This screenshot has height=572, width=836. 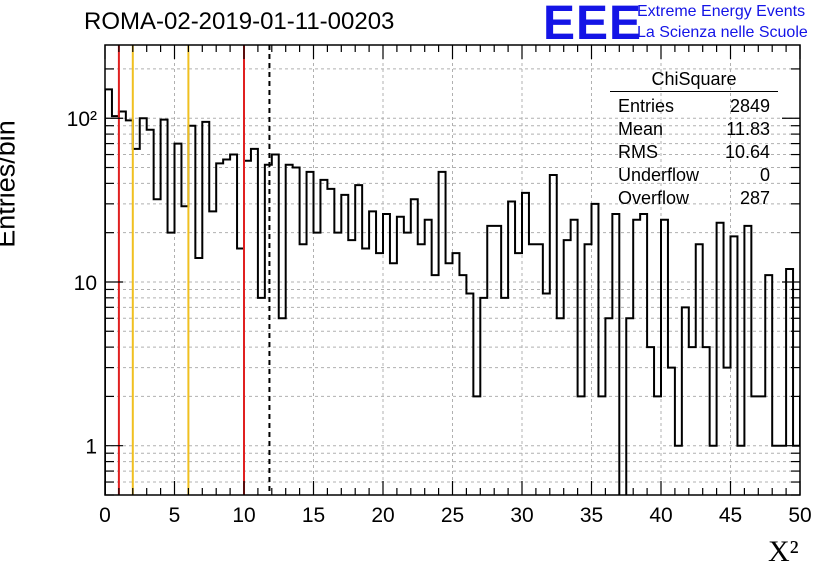 I want to click on stats-row-underflow: Underflow 0, so click(x=694, y=175).